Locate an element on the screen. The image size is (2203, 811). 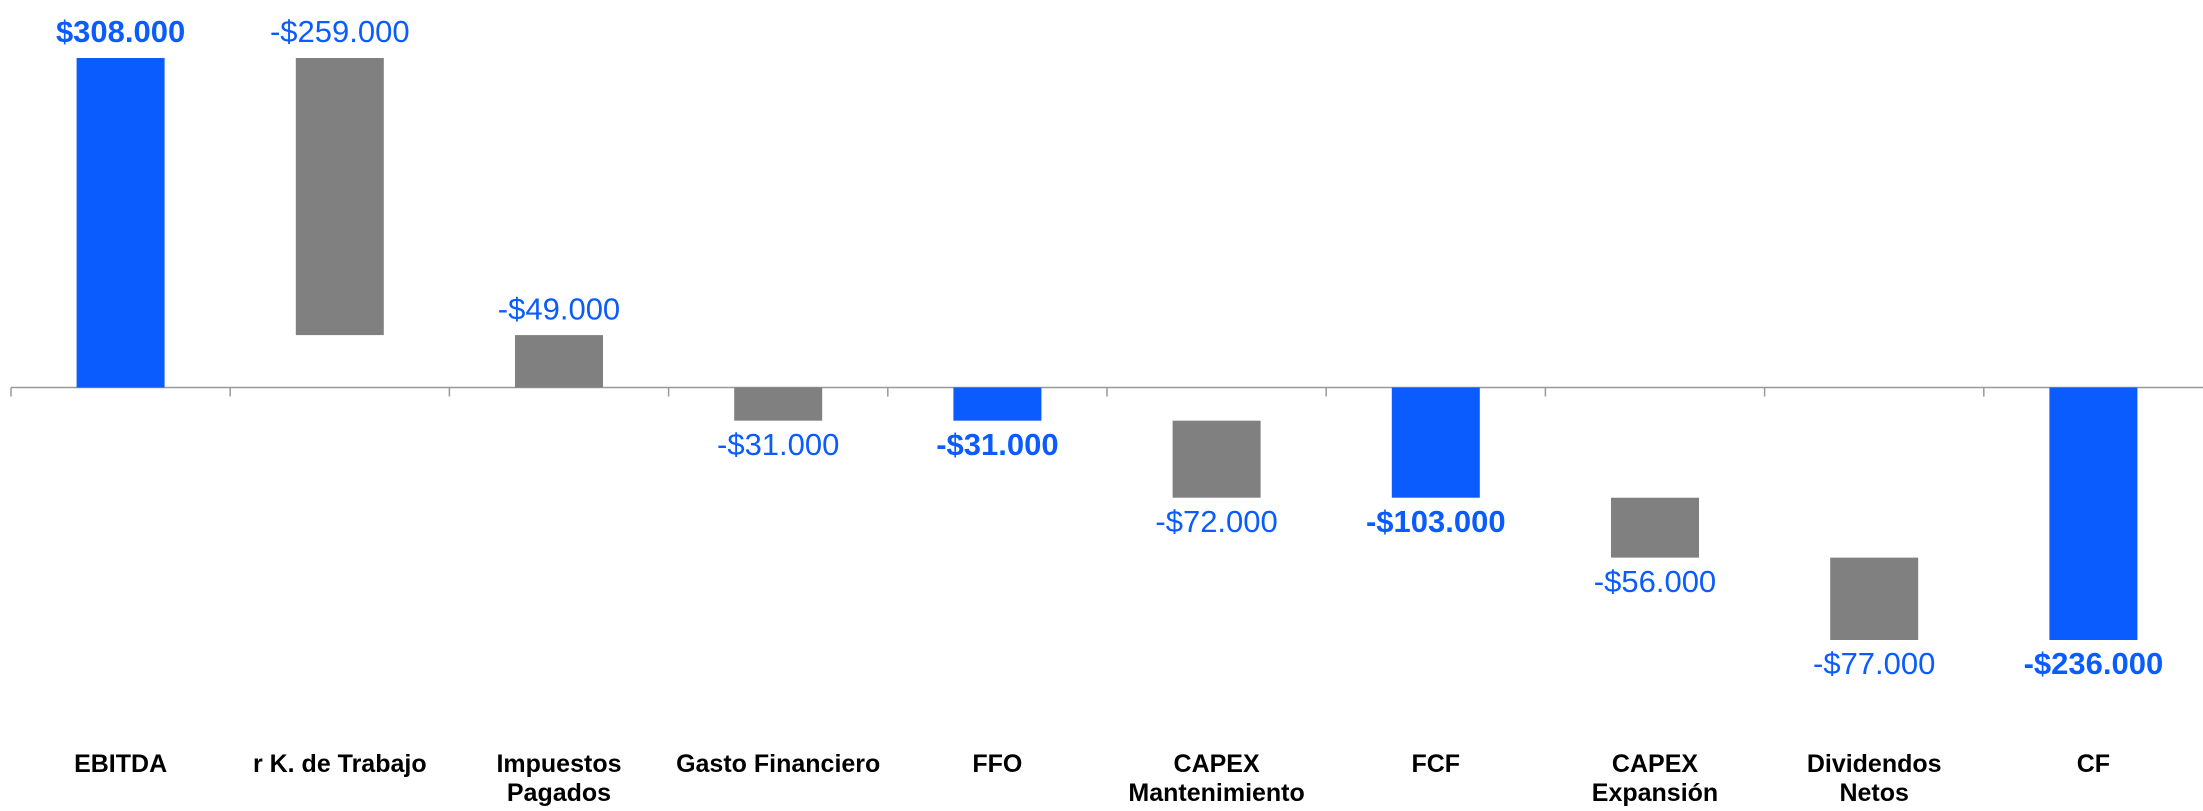
x-tick-label: Gasto Financiero is located at coordinates (778, 764).